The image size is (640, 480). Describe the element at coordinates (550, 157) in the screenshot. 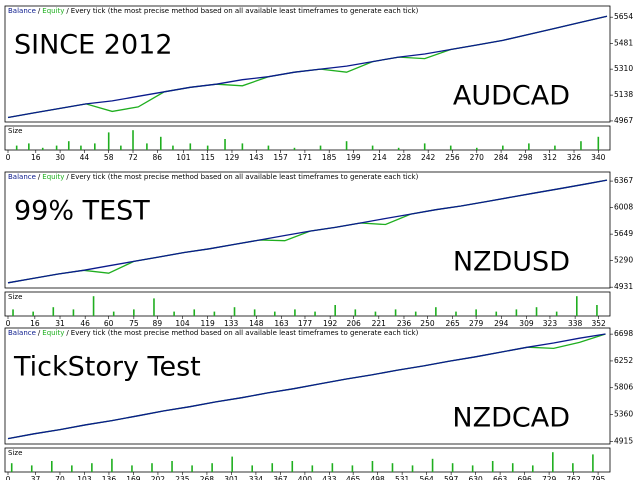

I see `x-tick-label: 312` at that location.